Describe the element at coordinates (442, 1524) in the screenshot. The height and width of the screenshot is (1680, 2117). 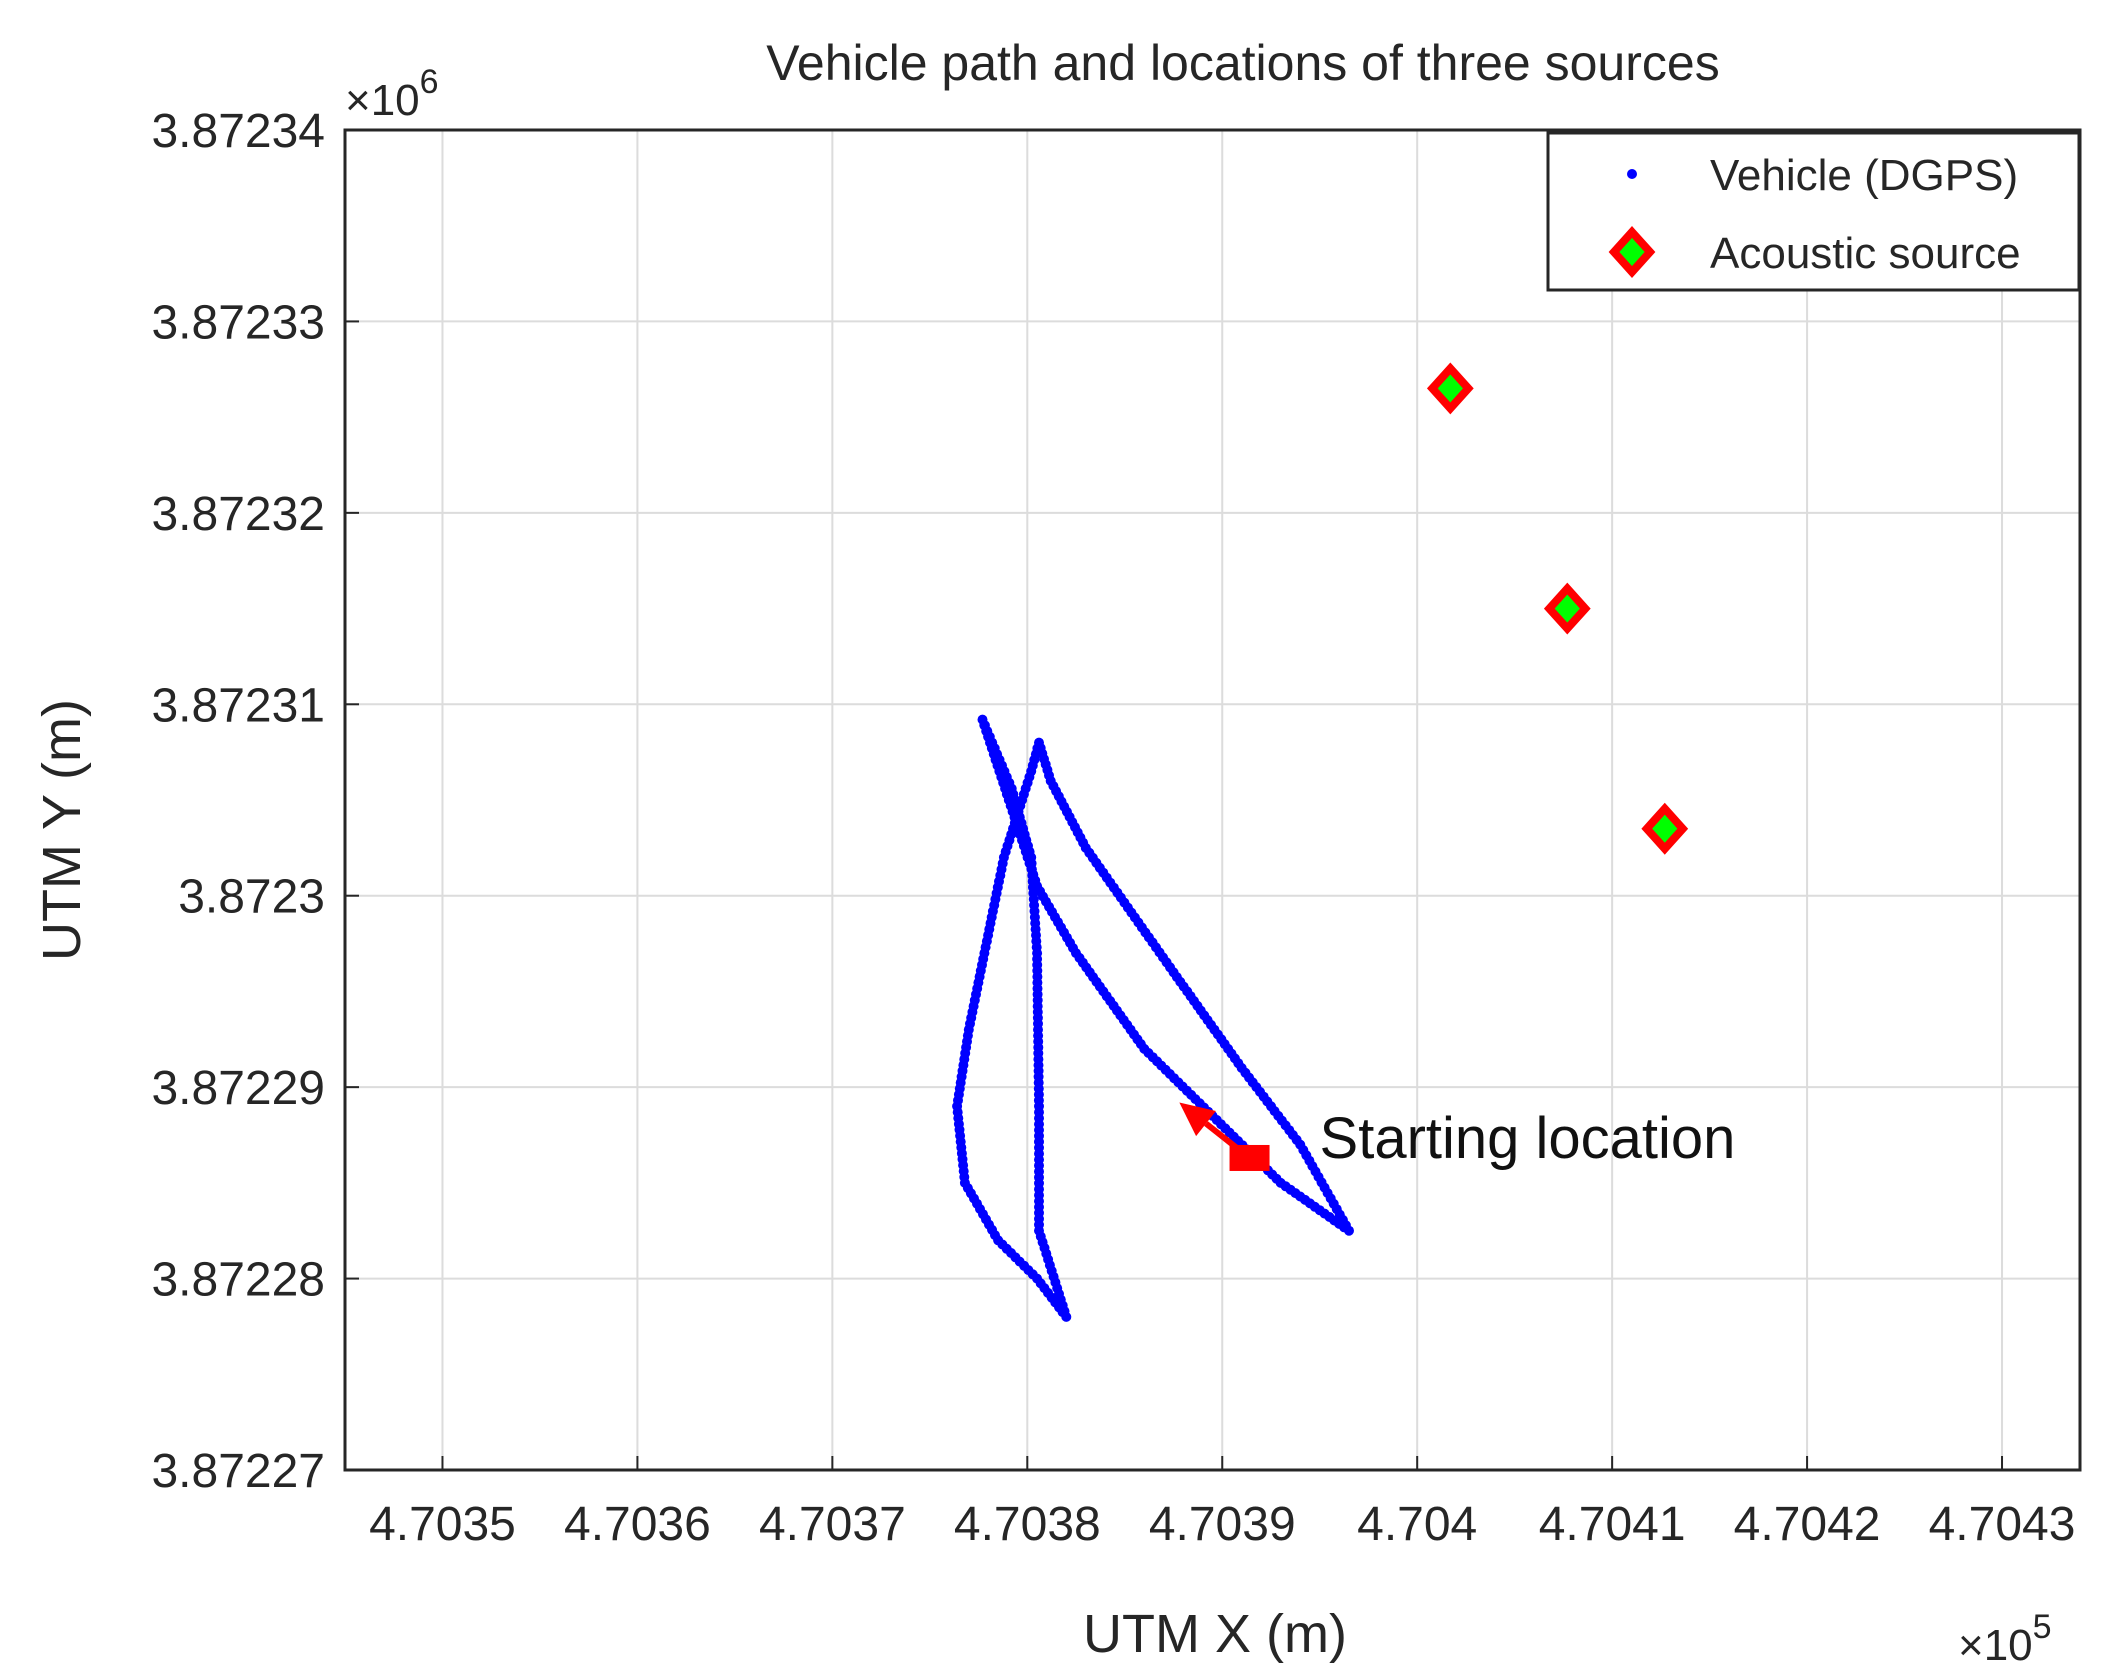
I see `x-tick-label: 4.7035` at that location.